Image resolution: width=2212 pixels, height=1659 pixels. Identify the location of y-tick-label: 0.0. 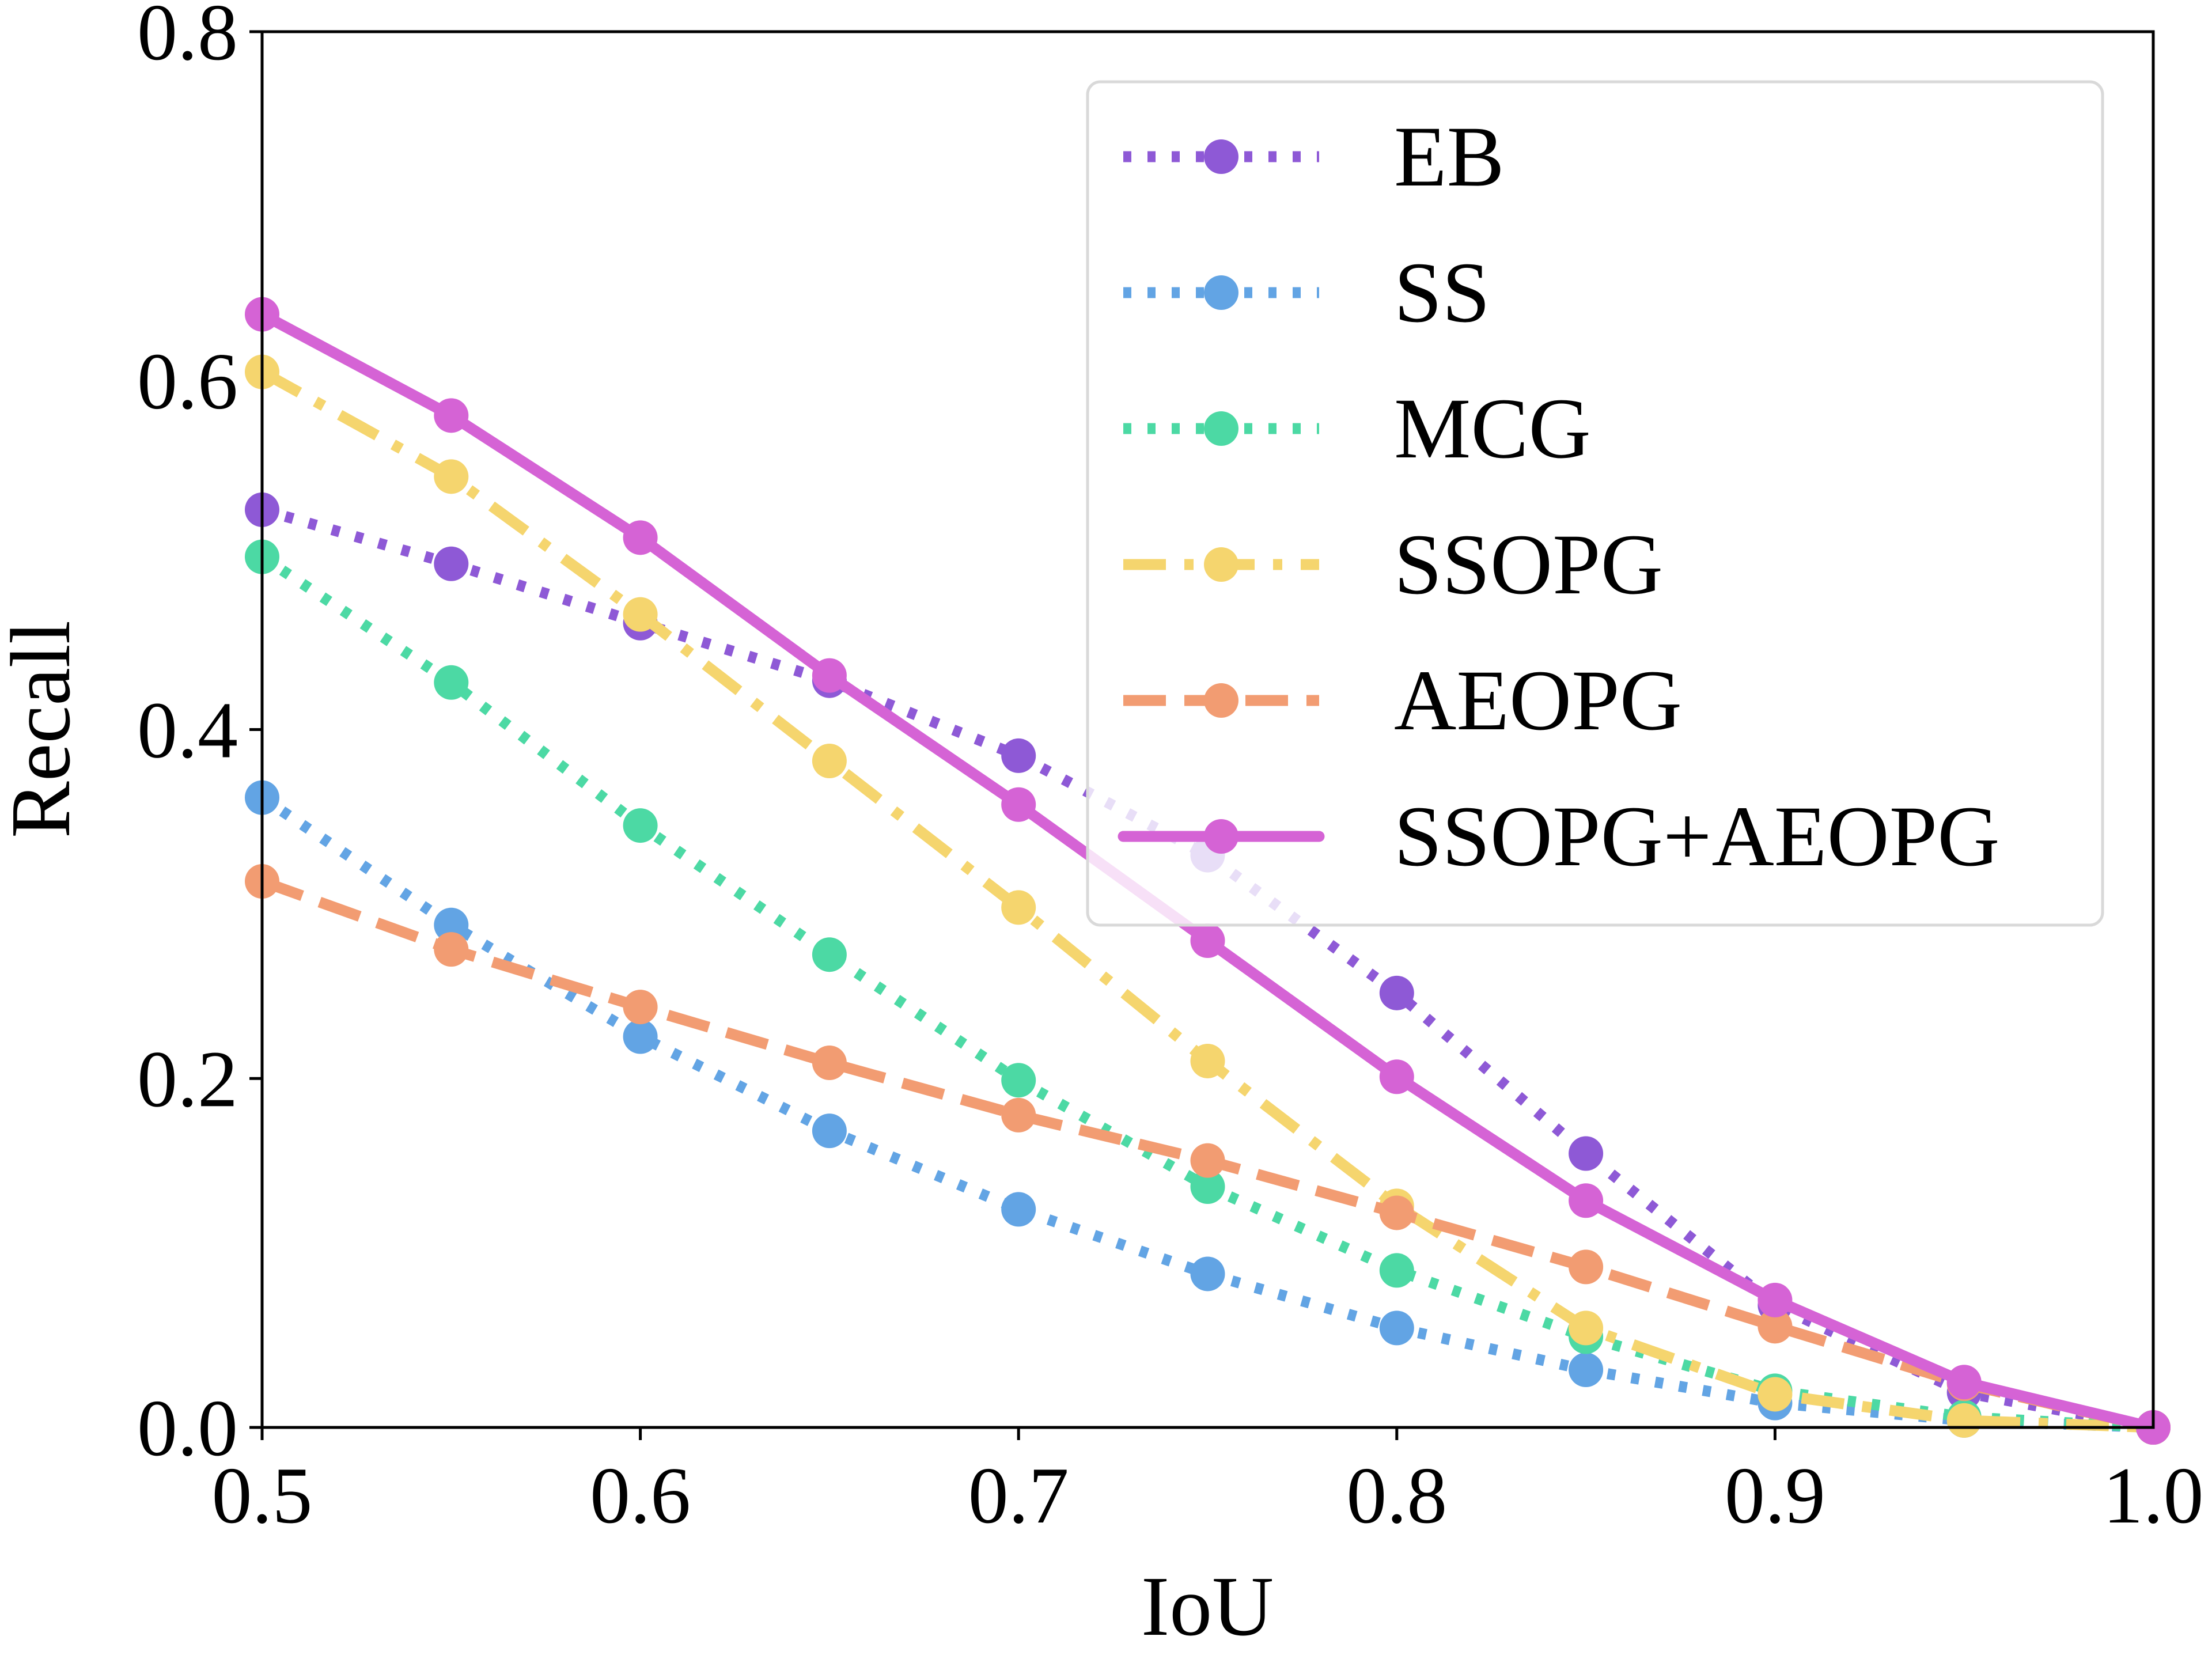
(187, 1428).